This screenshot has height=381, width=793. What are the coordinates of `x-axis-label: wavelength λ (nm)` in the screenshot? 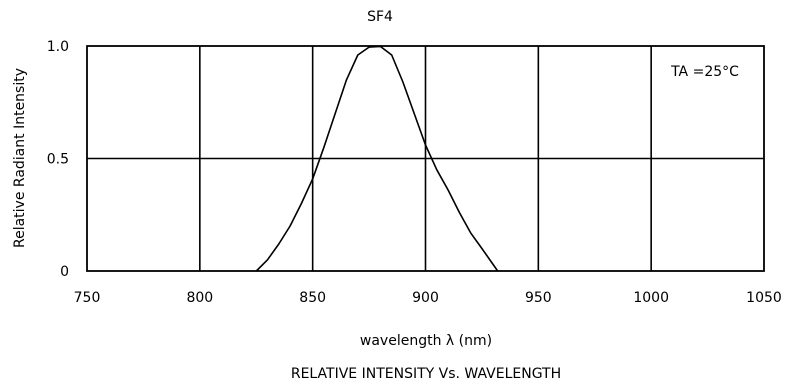 It's located at (426, 341).